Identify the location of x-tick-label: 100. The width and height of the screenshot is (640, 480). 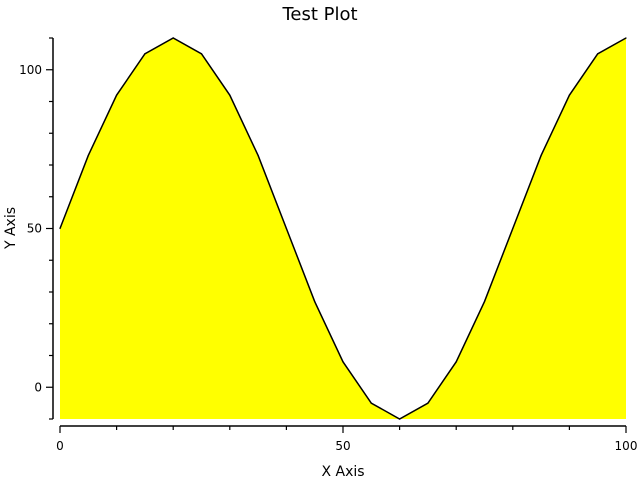
(626, 446).